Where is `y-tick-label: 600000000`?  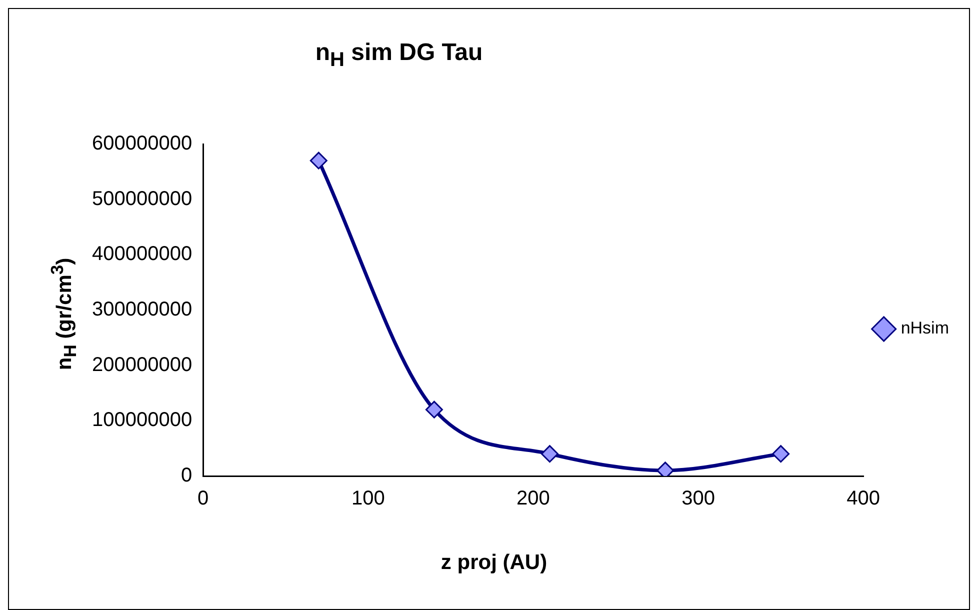 y-tick-label: 600000000 is located at coordinates (142, 143).